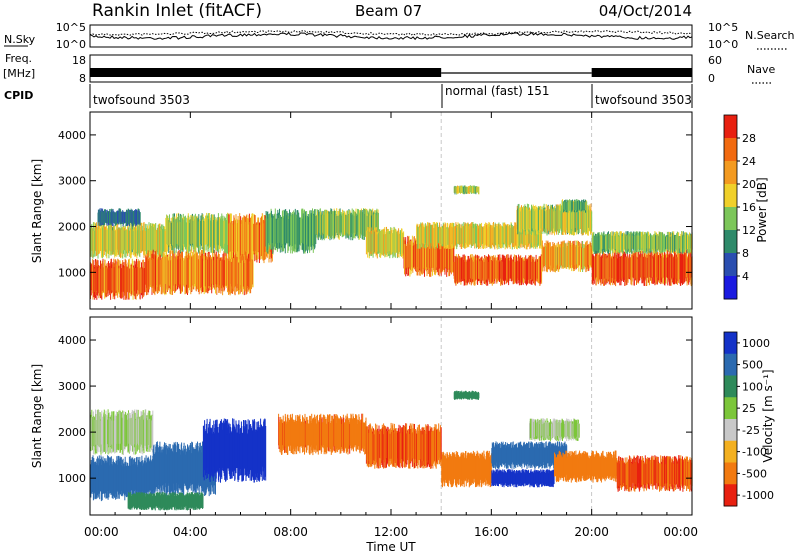 The width and height of the screenshot is (800, 554). Describe the element at coordinates (18, 95) in the screenshot. I see `cpid-label: CPID` at that location.